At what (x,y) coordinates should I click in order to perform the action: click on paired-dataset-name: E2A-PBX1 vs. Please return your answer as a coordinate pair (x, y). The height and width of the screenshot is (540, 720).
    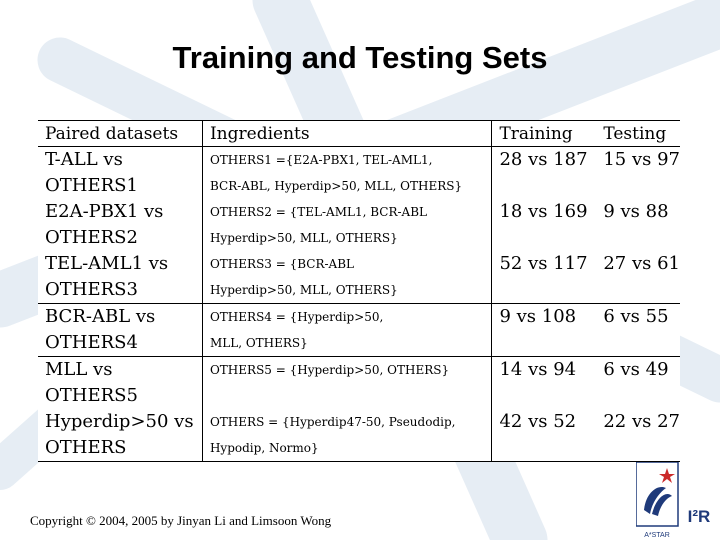
    Looking at the image, I should click on (104, 211).